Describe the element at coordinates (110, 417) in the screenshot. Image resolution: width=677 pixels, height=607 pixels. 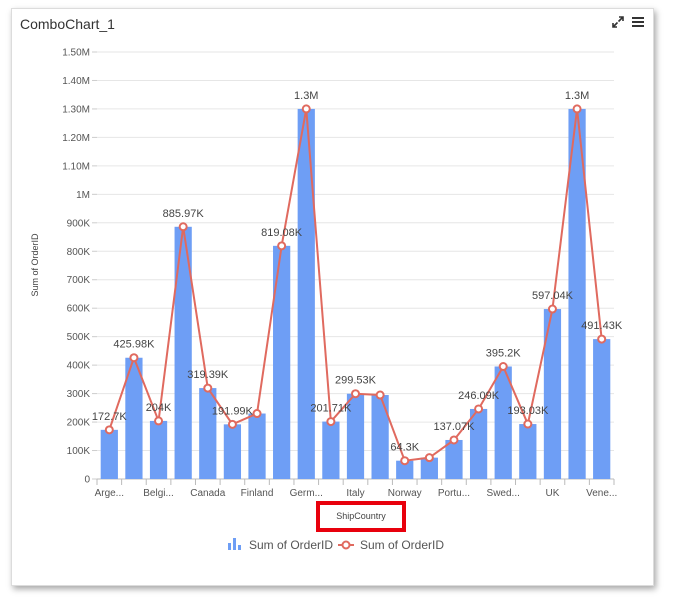
I see `data-label: 172.7K` at that location.